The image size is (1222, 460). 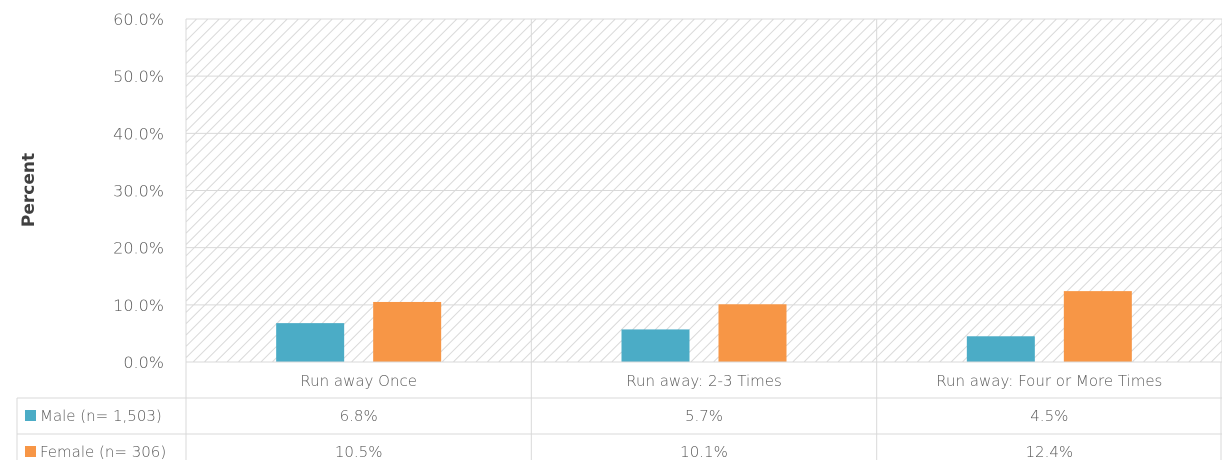 What do you see at coordinates (359, 416) in the screenshot?
I see `data-table-value: 6.8%` at bounding box center [359, 416].